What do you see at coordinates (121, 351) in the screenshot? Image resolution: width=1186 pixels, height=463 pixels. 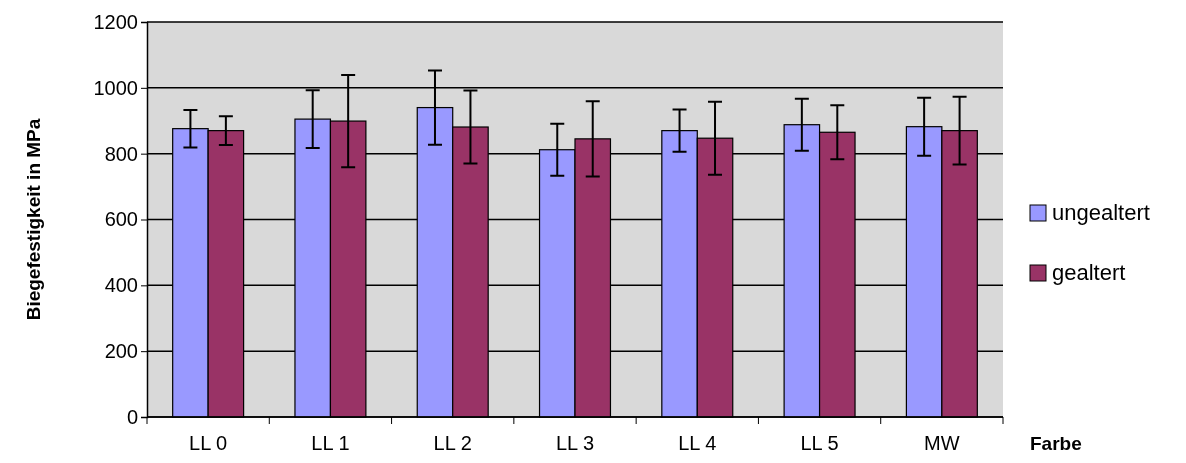 I see `y-tick-label: 200` at bounding box center [121, 351].